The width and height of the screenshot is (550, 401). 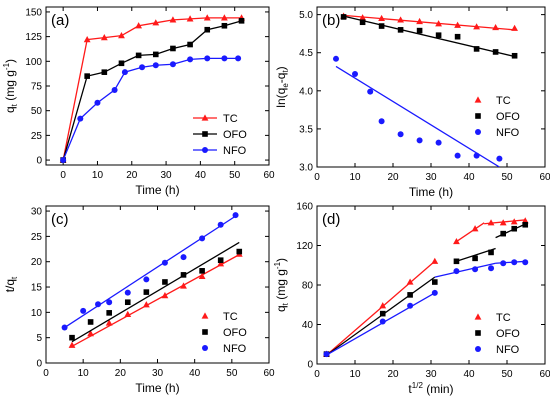 I want to click on y-tick-label: 120, so click(x=304, y=246).